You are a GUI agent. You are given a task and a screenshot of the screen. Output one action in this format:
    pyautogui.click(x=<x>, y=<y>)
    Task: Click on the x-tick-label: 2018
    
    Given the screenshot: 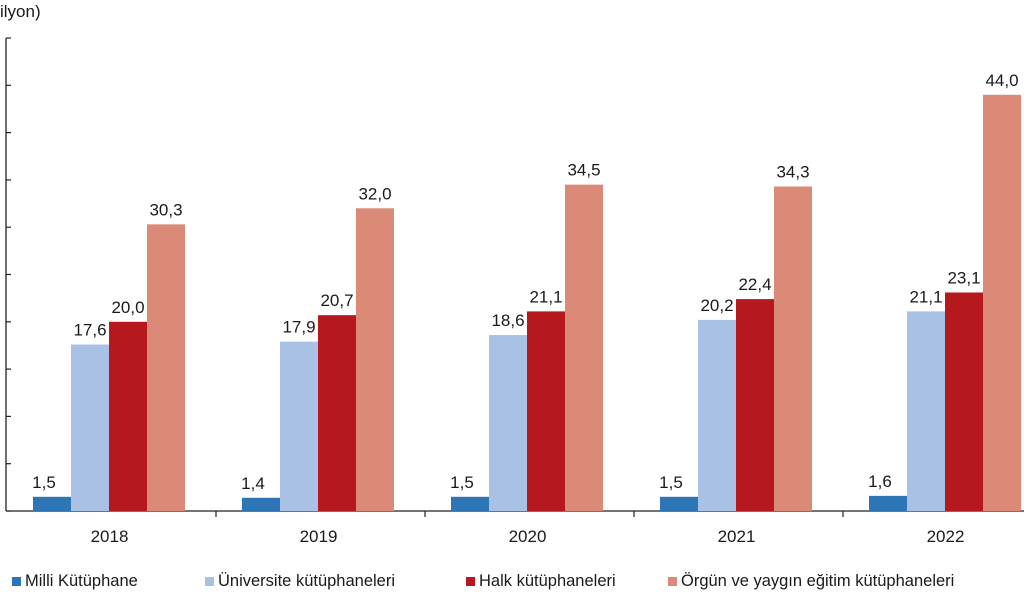 What is the action you would take?
    pyautogui.click(x=110, y=536)
    